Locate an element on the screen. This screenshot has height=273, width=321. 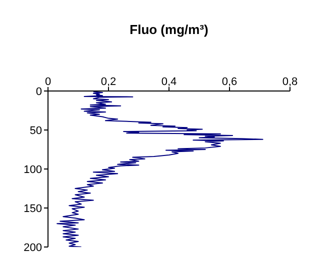
x-tick-label: 0 is located at coordinates (48, 82).